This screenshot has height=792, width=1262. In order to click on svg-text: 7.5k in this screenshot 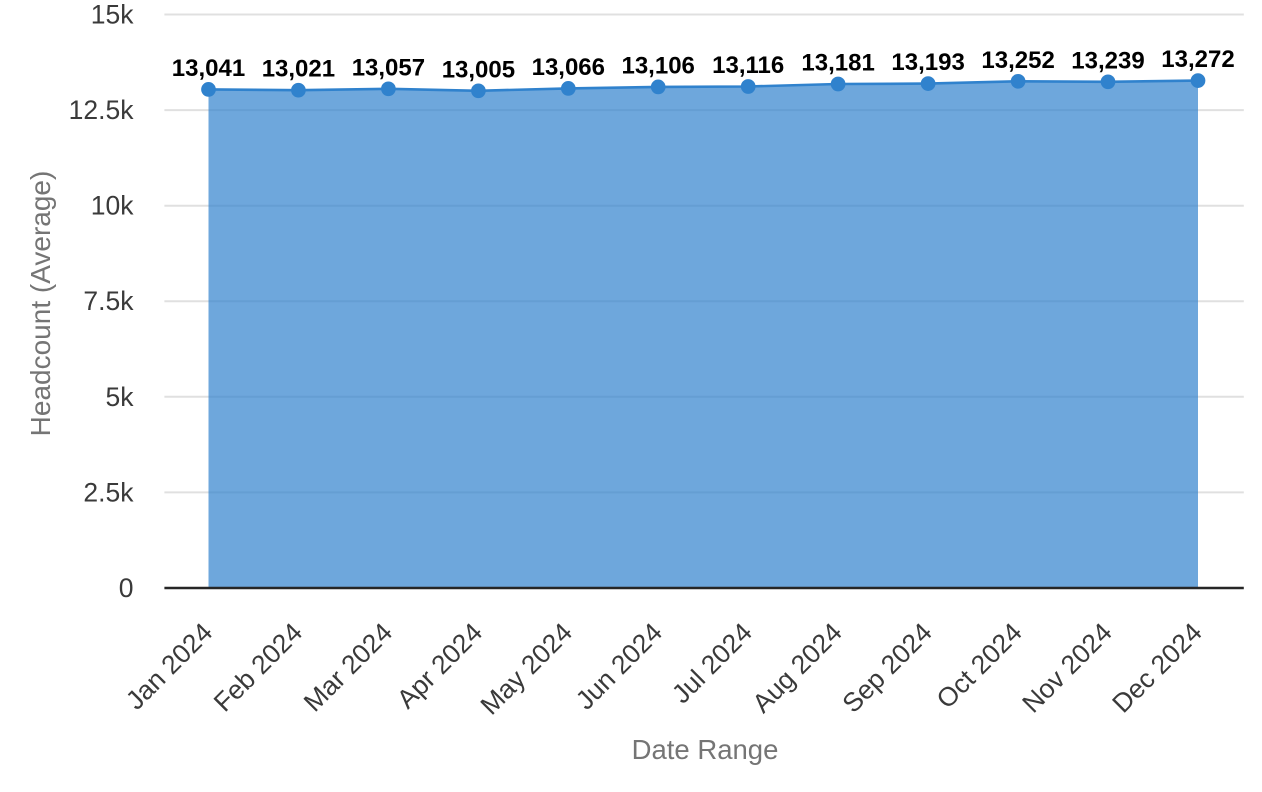, I will do `click(108, 301)`.